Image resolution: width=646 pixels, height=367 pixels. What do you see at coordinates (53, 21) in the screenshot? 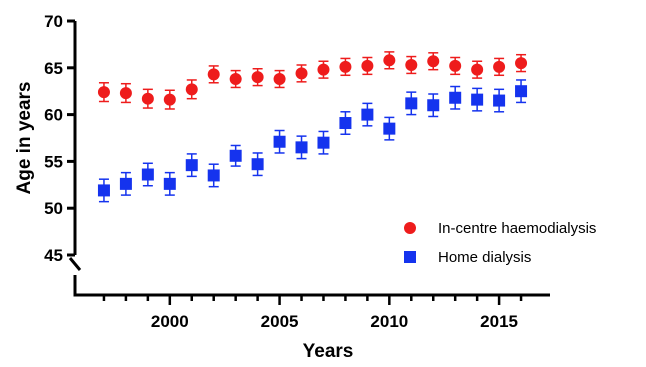
I see `y-tick-label: 70` at bounding box center [53, 21].